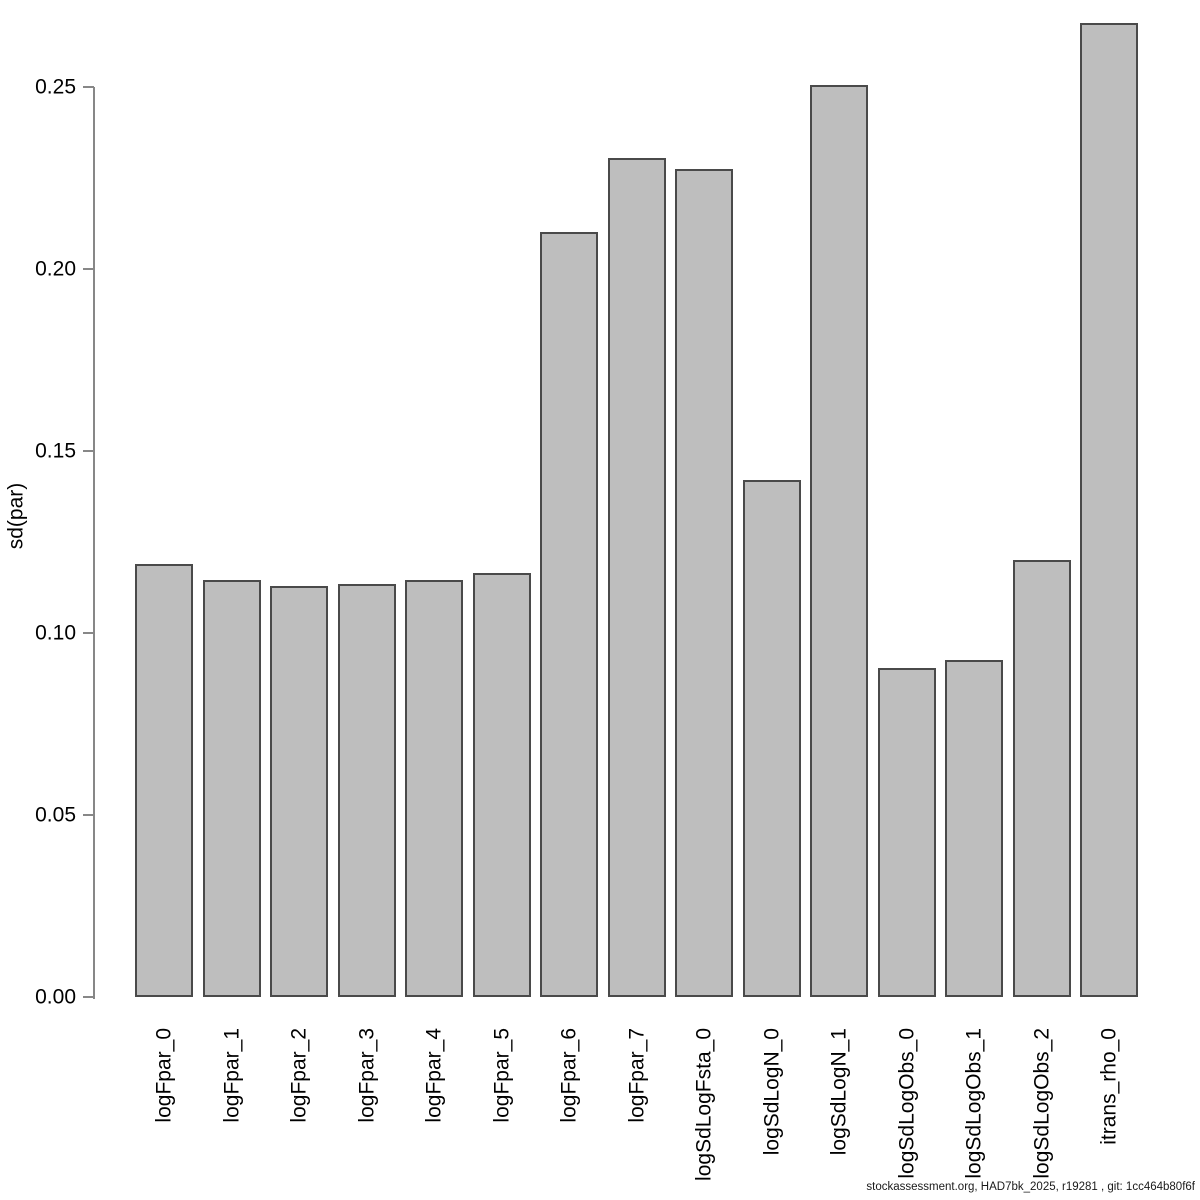 The width and height of the screenshot is (1200, 1200). I want to click on y-tick-label: 0.15, so click(55, 451).